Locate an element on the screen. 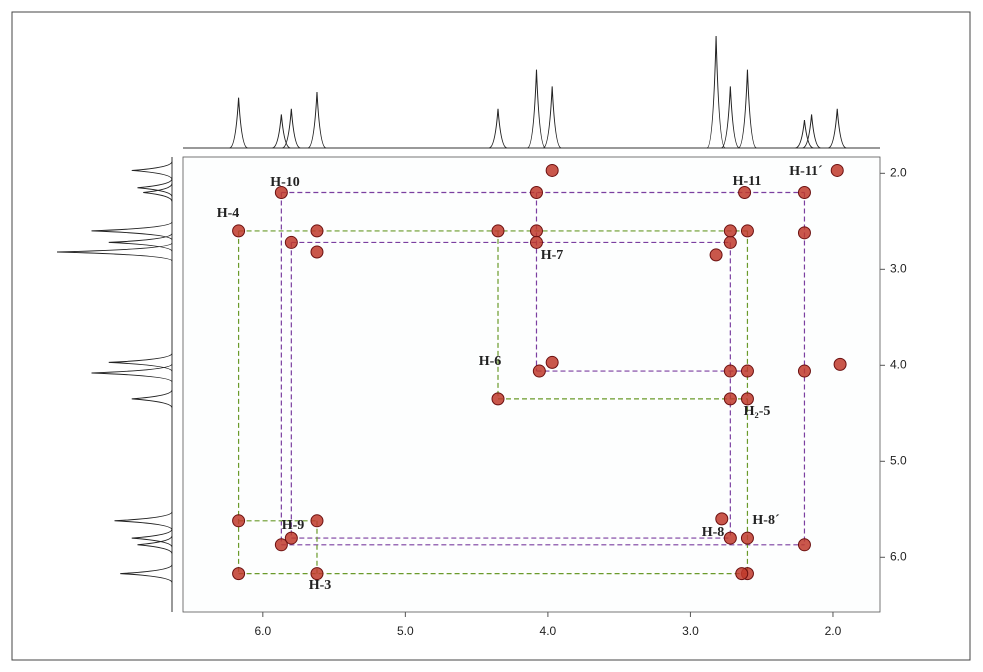  y-tick-label: 3.0 is located at coordinates (898, 268).